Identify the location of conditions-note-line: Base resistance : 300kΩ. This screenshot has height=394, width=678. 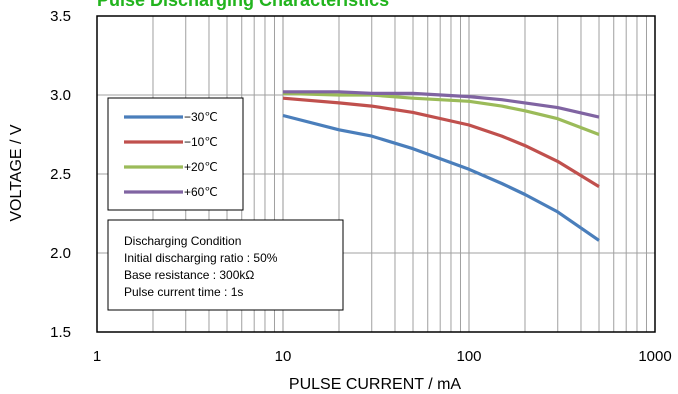
(189, 275).